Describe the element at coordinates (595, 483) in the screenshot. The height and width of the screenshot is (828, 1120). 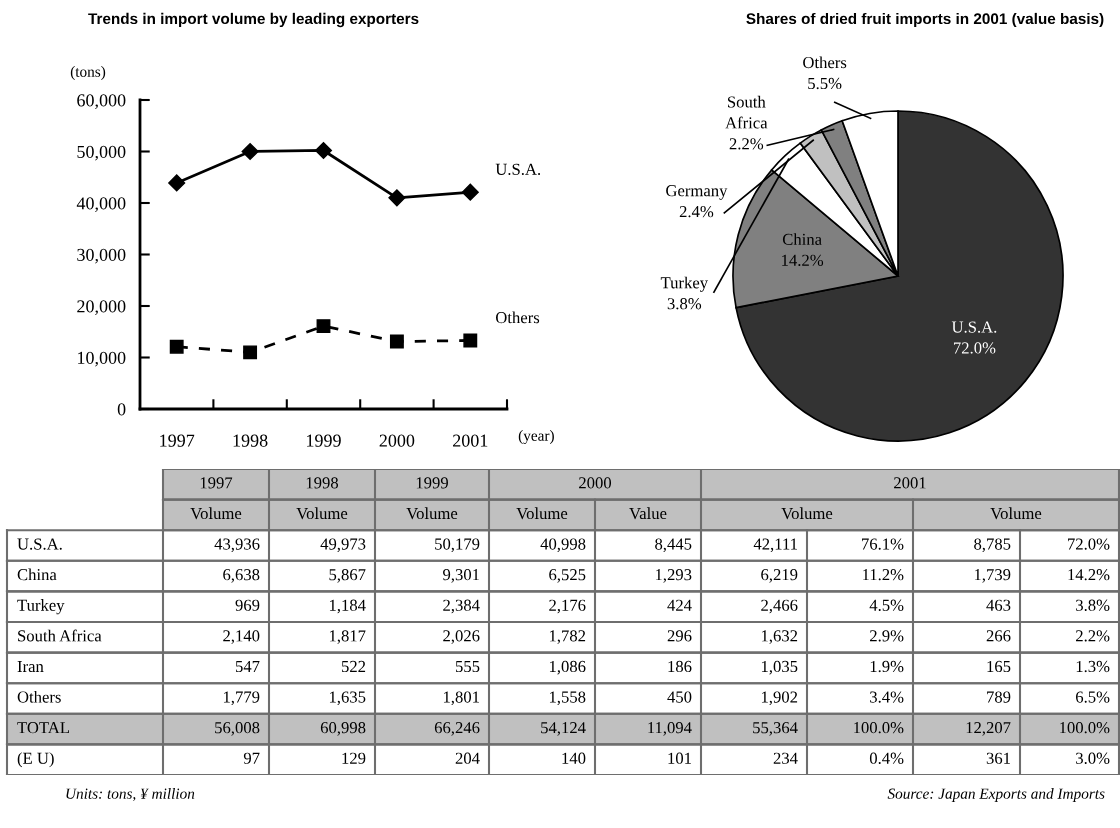
I see `text: 2000` at that location.